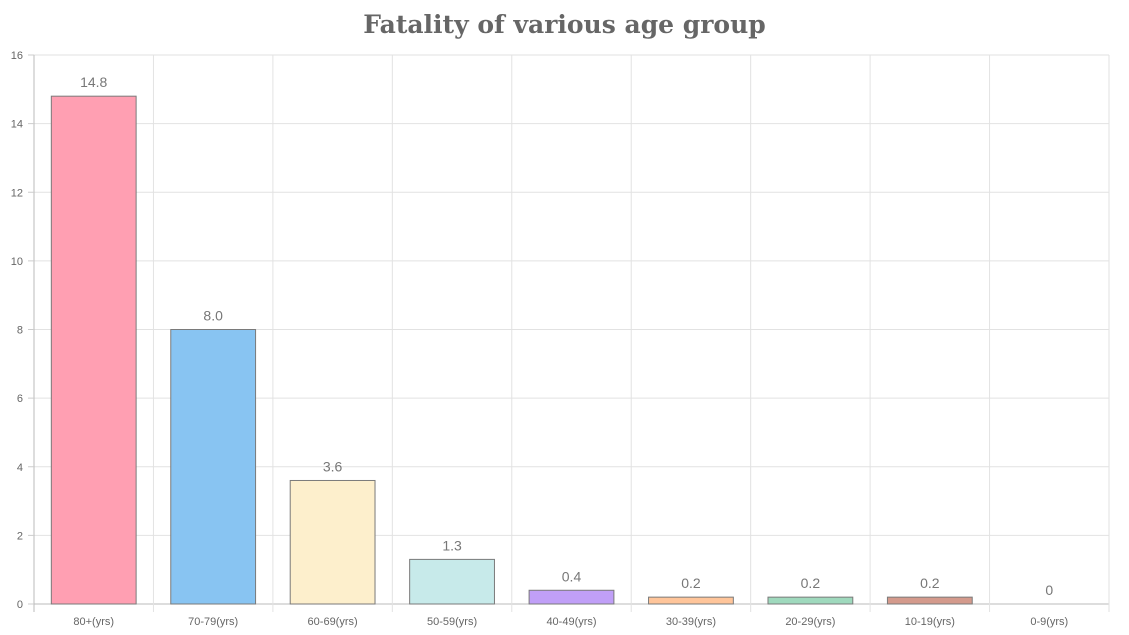  Describe the element at coordinates (564, 24) in the screenshot. I see `chart-title: Fatality of various age group` at that location.